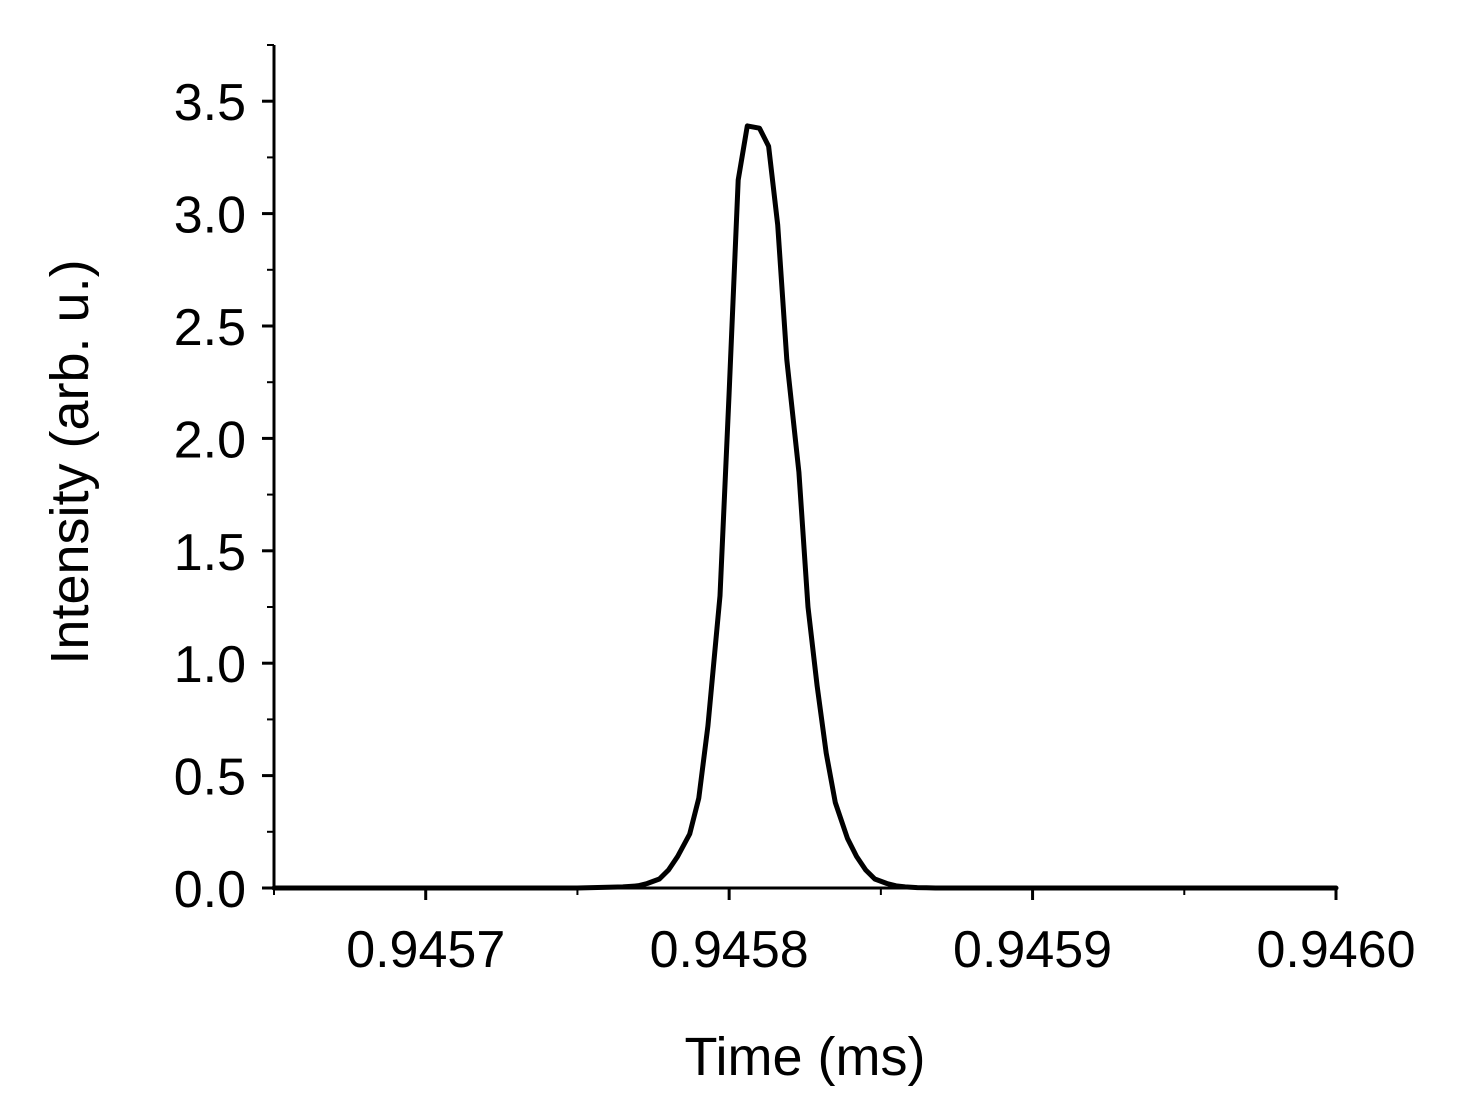 The height and width of the screenshot is (1098, 1459). Describe the element at coordinates (210, 778) in the screenshot. I see `y-tick-label: 0.5` at that location.